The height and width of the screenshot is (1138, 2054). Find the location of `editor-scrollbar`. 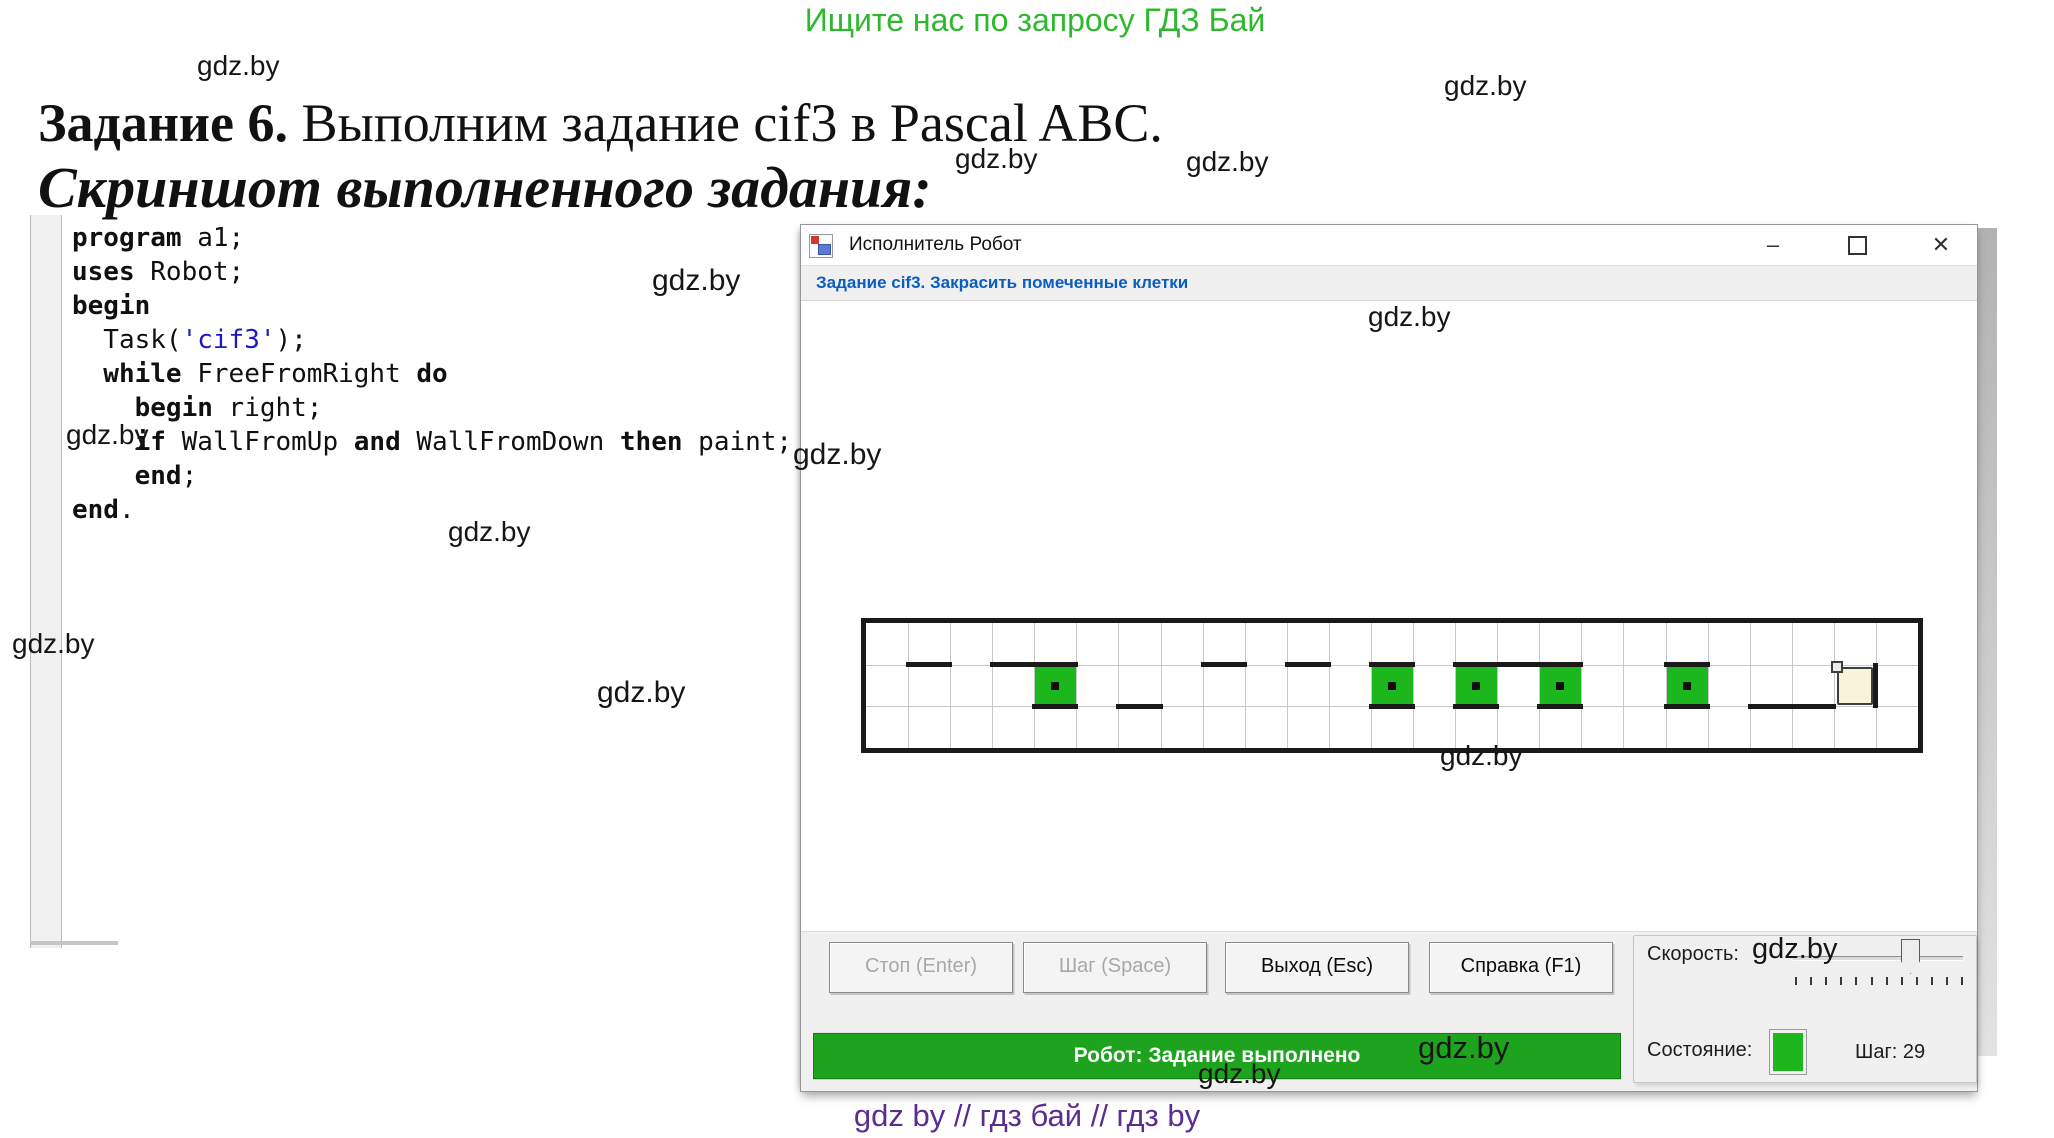

editor-scrollbar is located at coordinates (46, 581).